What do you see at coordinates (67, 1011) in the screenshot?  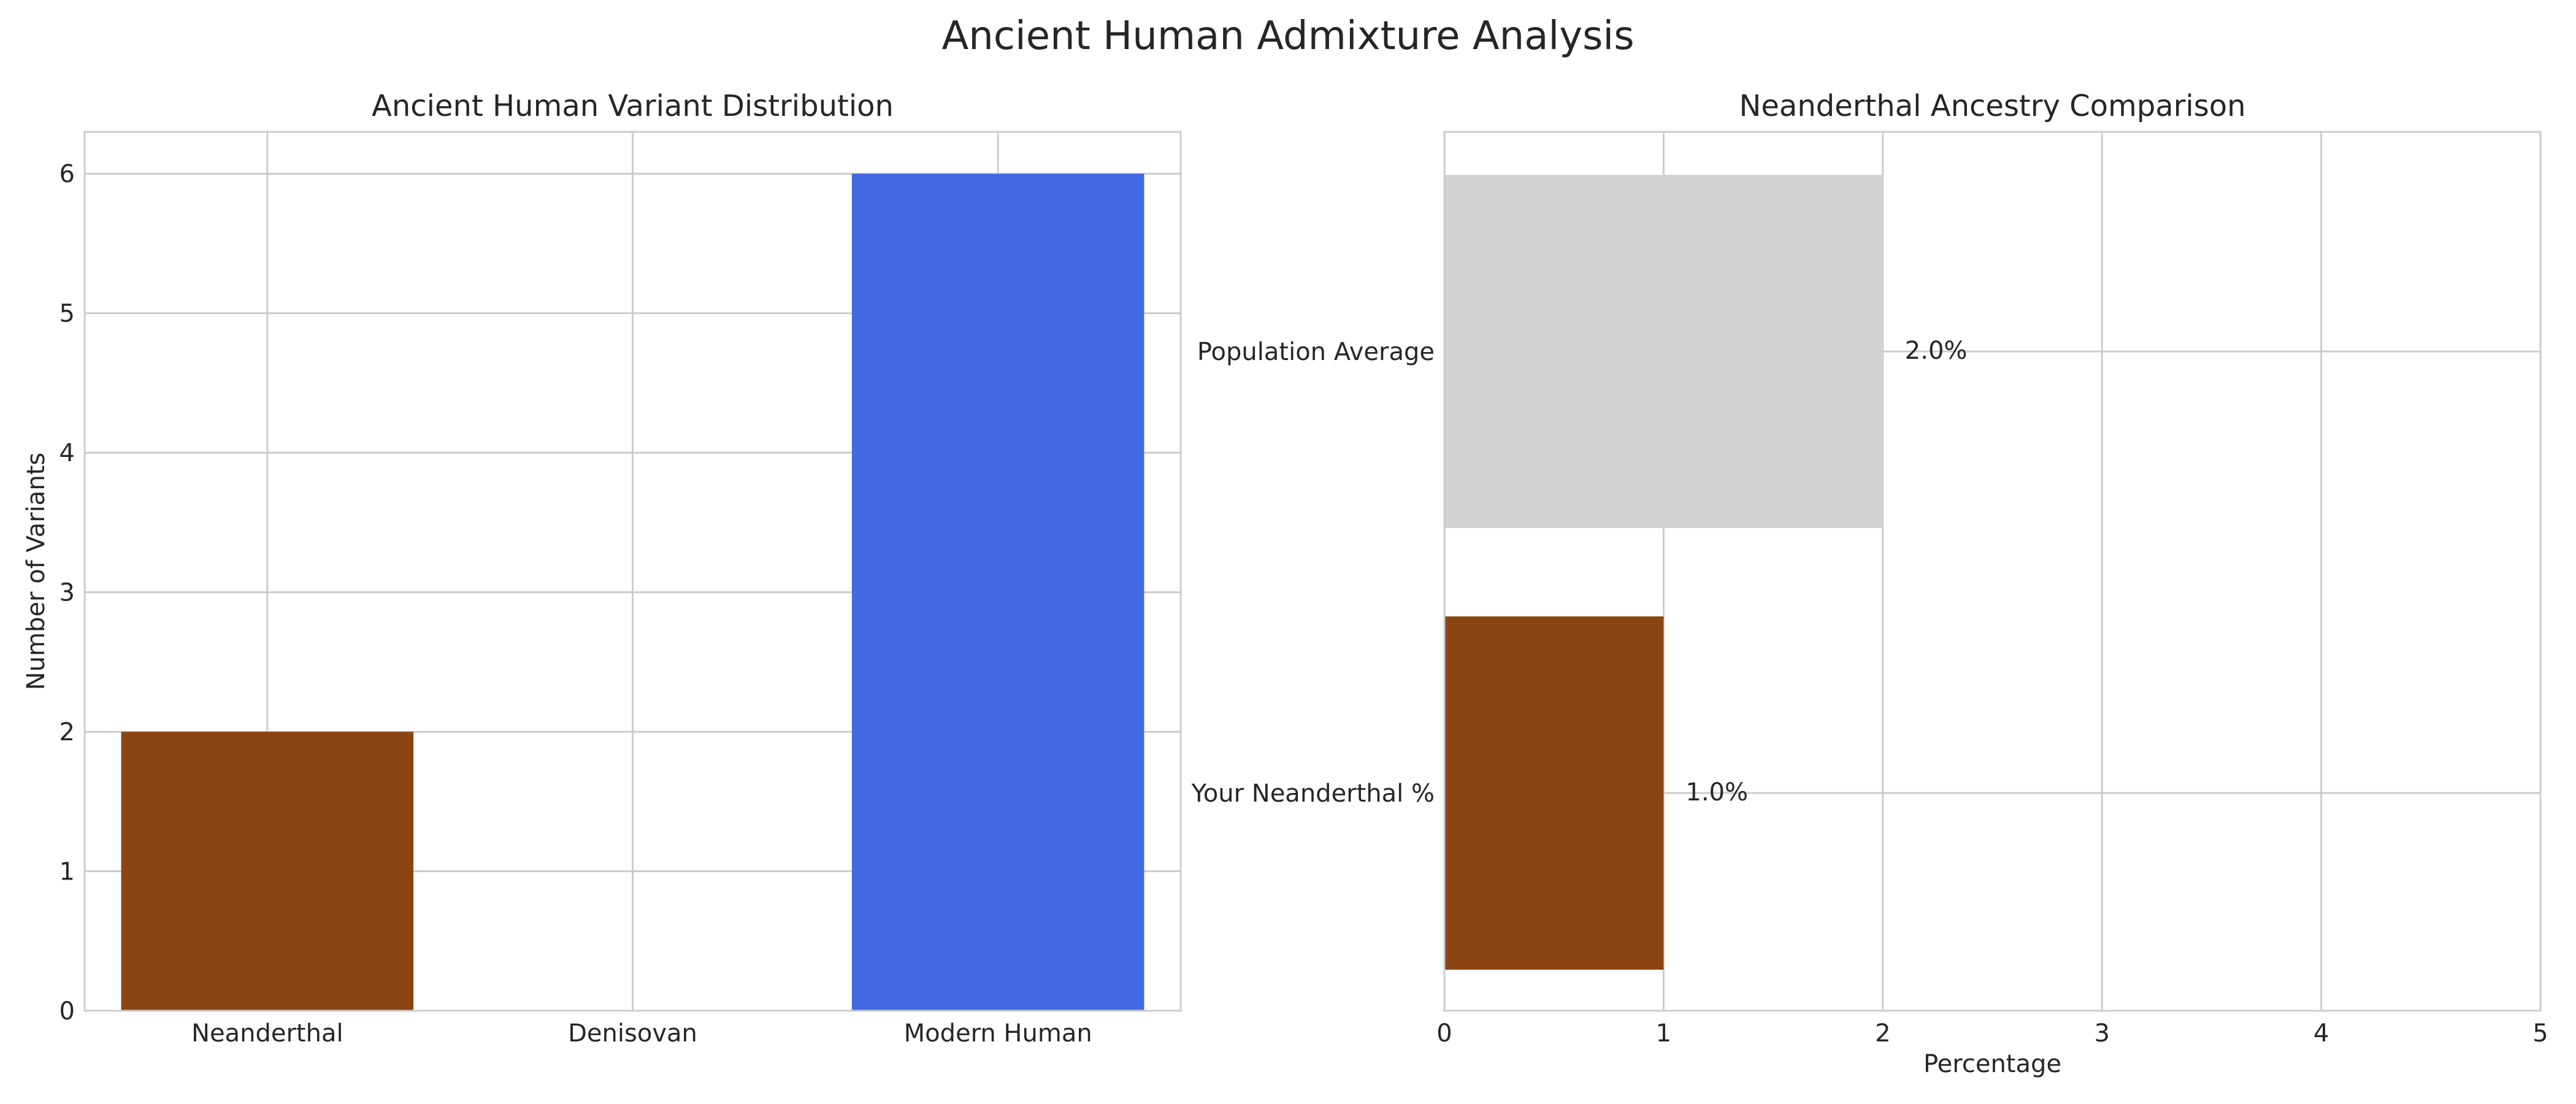 I see `y-tick-label: 0` at bounding box center [67, 1011].